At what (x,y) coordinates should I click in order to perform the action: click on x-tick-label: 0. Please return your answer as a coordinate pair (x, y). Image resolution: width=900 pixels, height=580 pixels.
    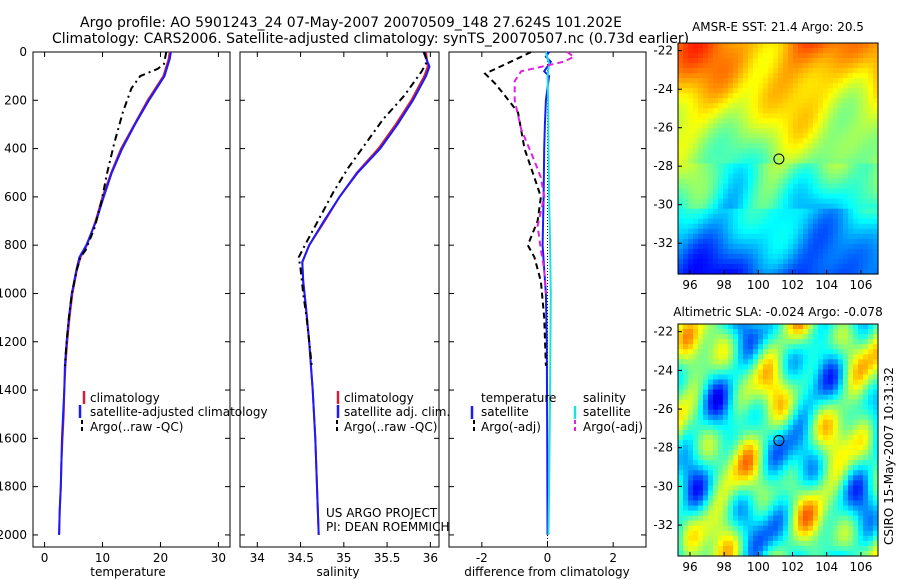
    Looking at the image, I should click on (45, 558).